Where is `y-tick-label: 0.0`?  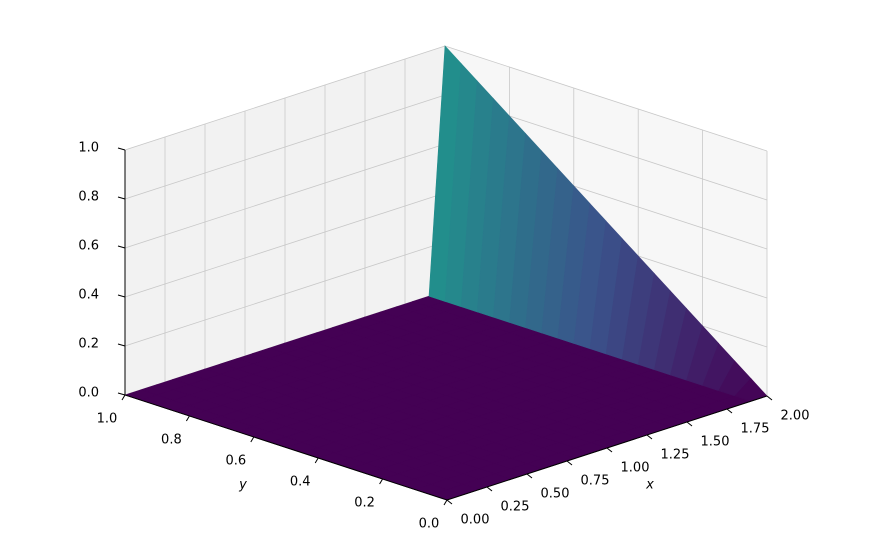
y-tick-label: 0.0 is located at coordinates (429, 524).